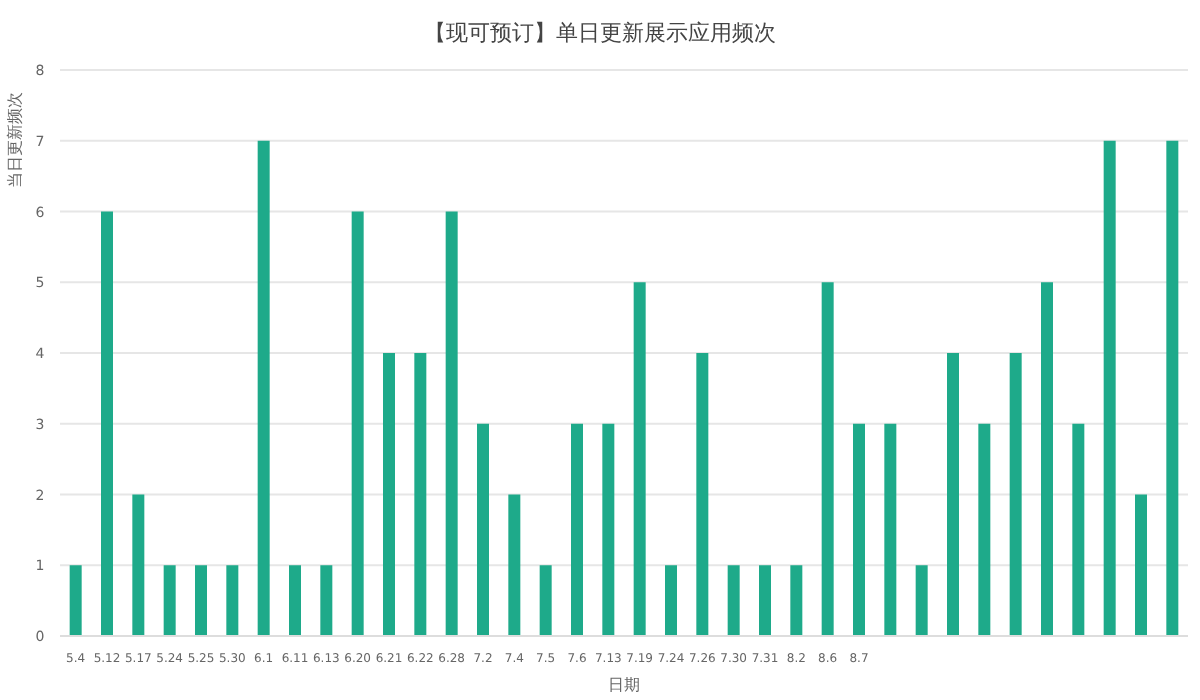 This screenshot has width=1200, height=700. I want to click on y-axis-title: 当日更新频次, so click(15, 140).